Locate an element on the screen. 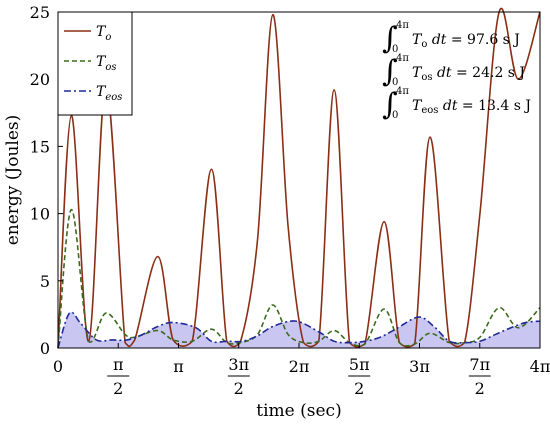 This screenshot has width=550, height=426. area-fills is located at coordinates (299, 330).